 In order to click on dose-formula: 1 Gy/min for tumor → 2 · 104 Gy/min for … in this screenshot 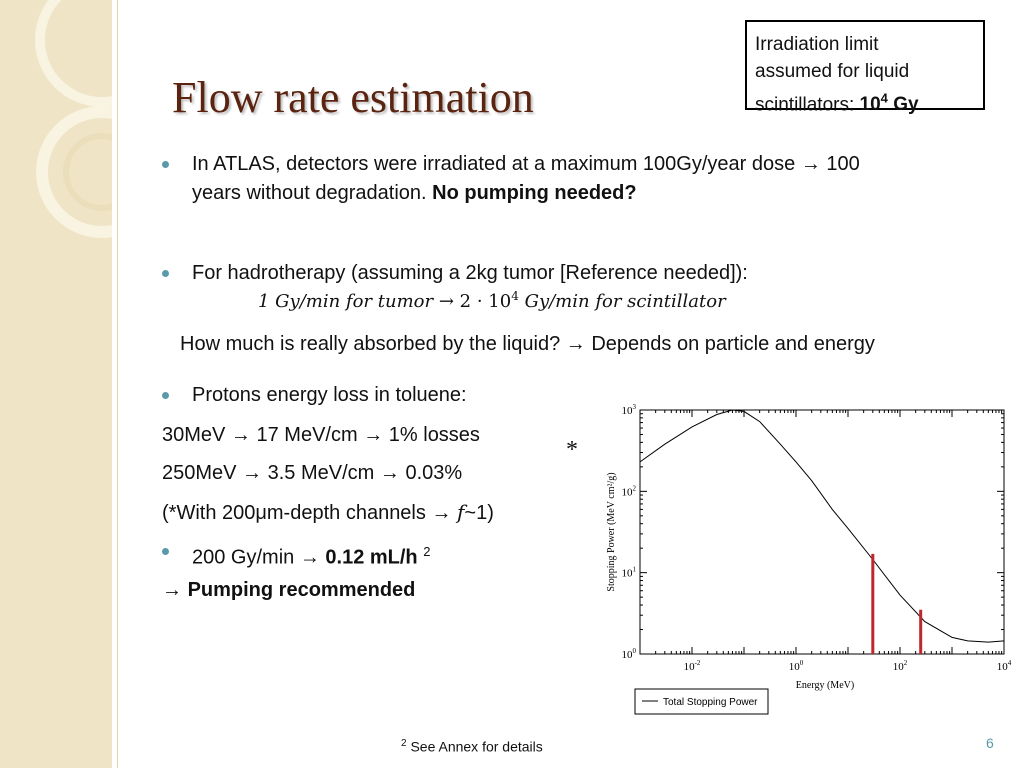, I will do `click(492, 300)`.